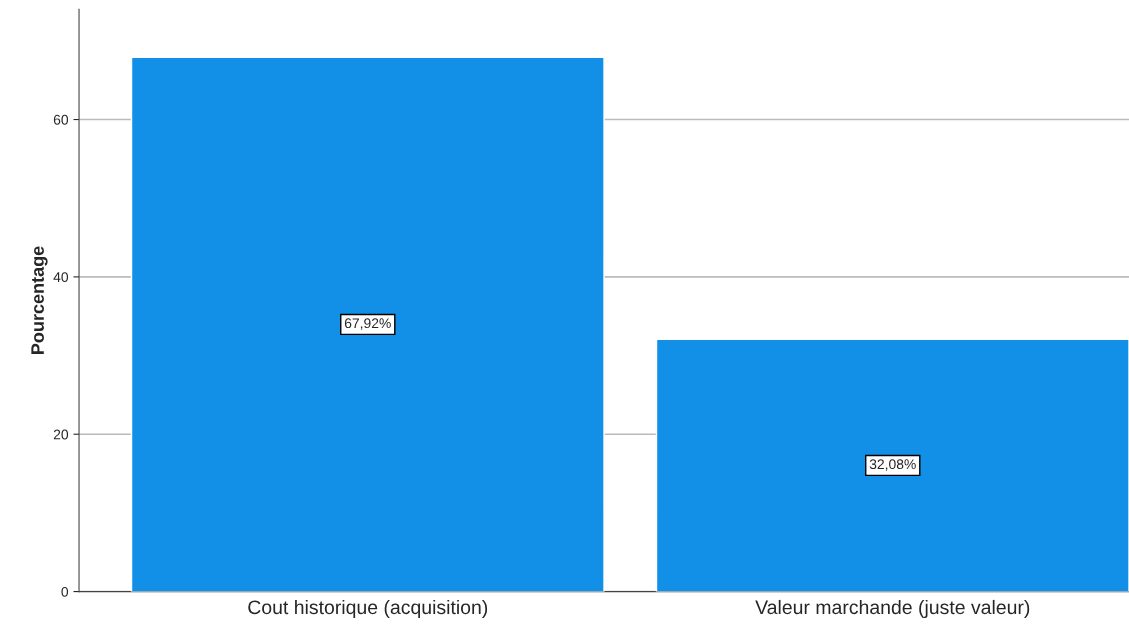  What do you see at coordinates (65, 591) in the screenshot?
I see `y-tick-label: 0` at bounding box center [65, 591].